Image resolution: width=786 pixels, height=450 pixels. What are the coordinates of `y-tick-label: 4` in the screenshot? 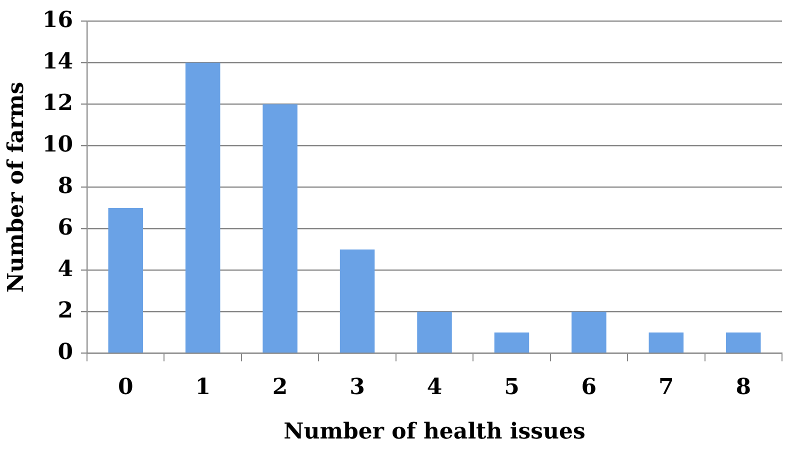 It's located at (66, 269).